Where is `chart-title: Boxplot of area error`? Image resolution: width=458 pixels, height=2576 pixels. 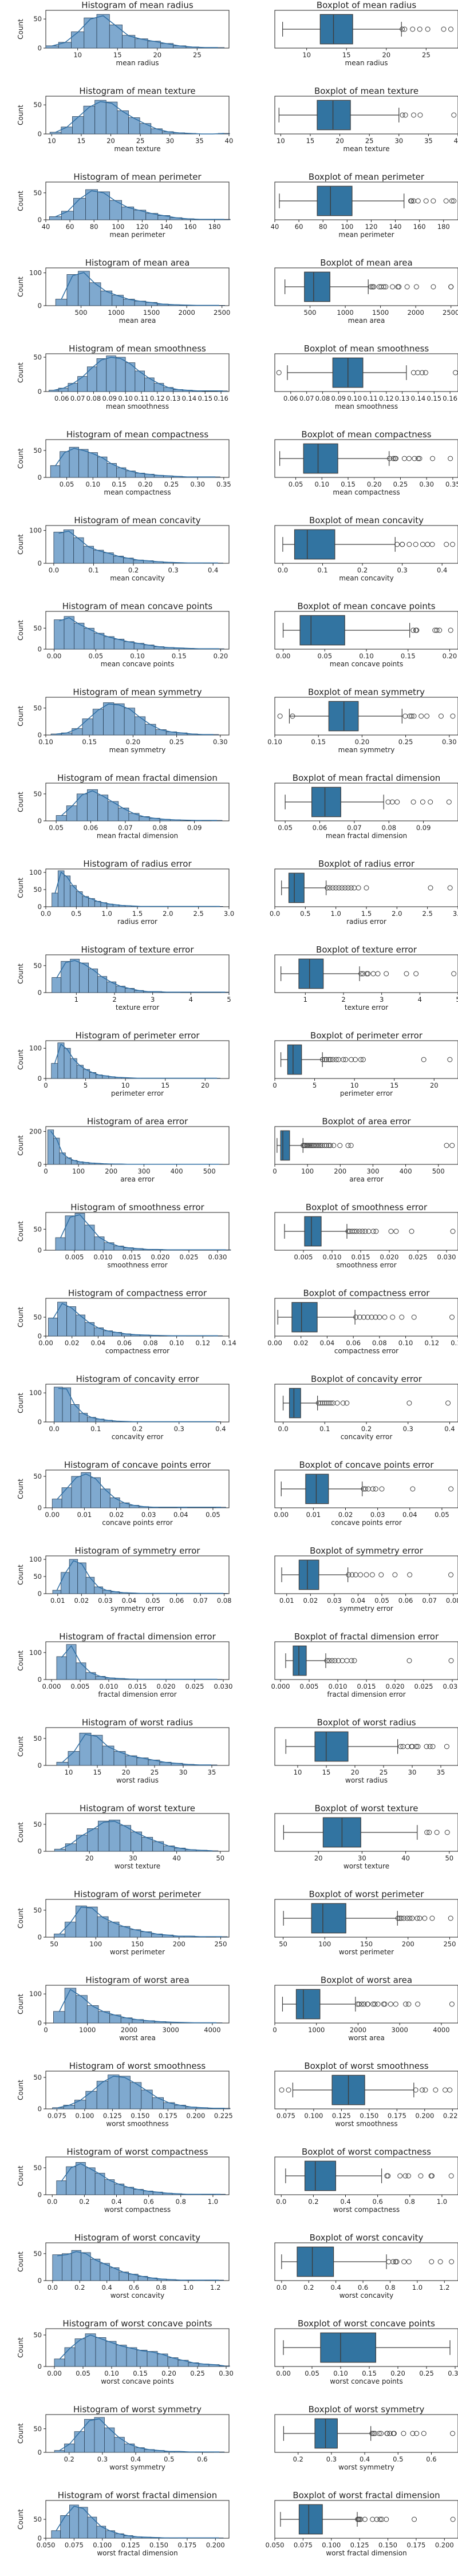 chart-title: Boxplot of area error is located at coordinates (367, 1121).